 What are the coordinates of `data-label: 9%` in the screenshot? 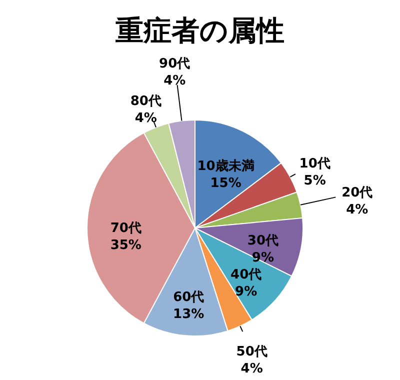 It's located at (246, 292).